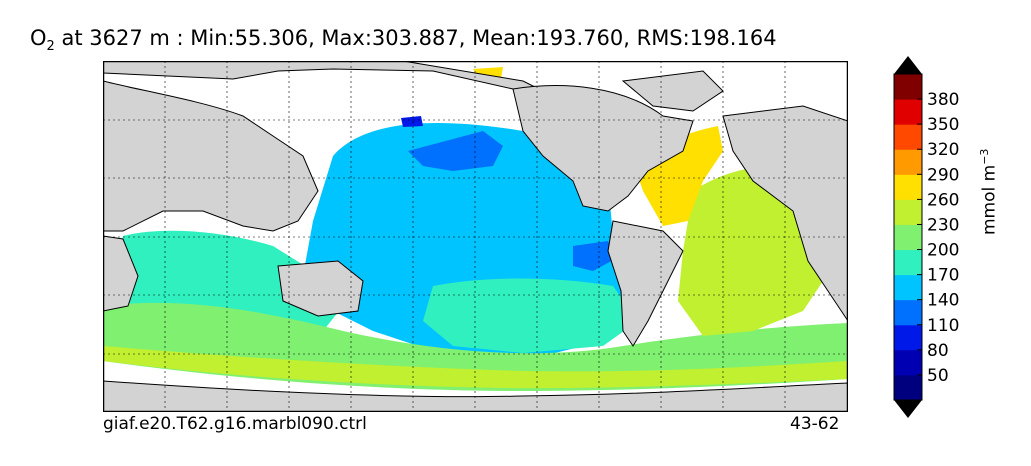 The height and width of the screenshot is (466, 1031). I want to click on colorbar-tick-label: 320, so click(943, 150).